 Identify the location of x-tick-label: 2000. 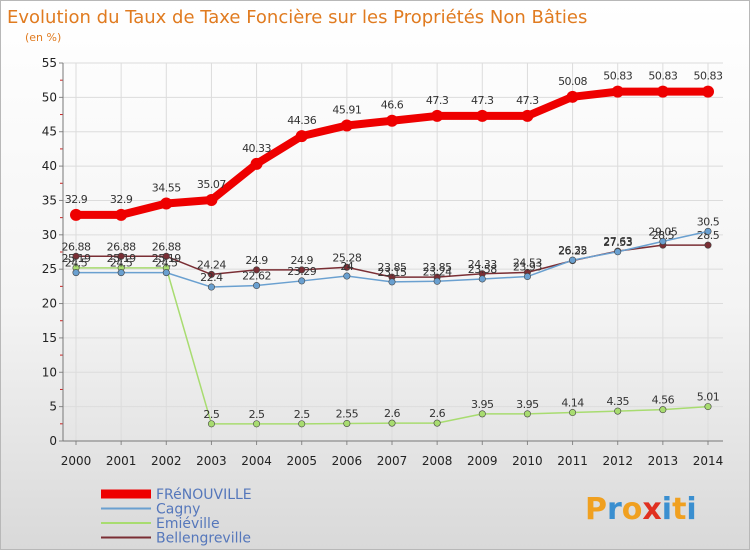
(76, 461).